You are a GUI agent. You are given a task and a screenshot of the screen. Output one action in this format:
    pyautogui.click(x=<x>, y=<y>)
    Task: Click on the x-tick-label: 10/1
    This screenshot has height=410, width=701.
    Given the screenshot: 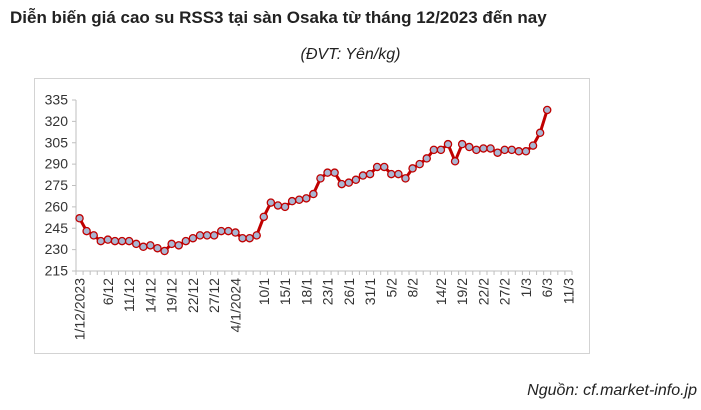 What is the action you would take?
    pyautogui.click(x=264, y=291)
    